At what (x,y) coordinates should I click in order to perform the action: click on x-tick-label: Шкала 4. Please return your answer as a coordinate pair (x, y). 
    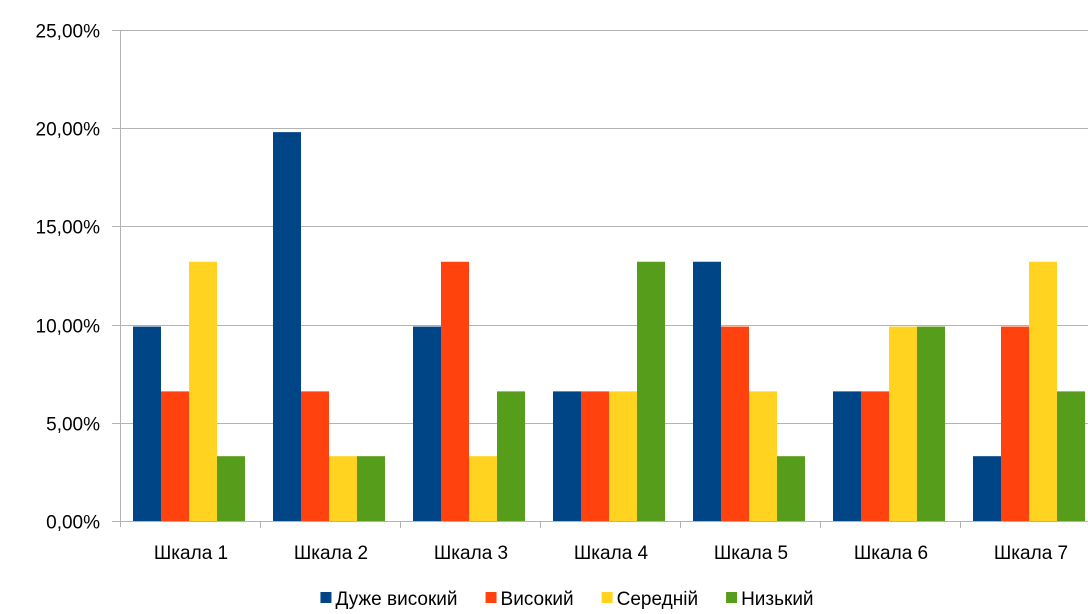
    Looking at the image, I should click on (611, 553).